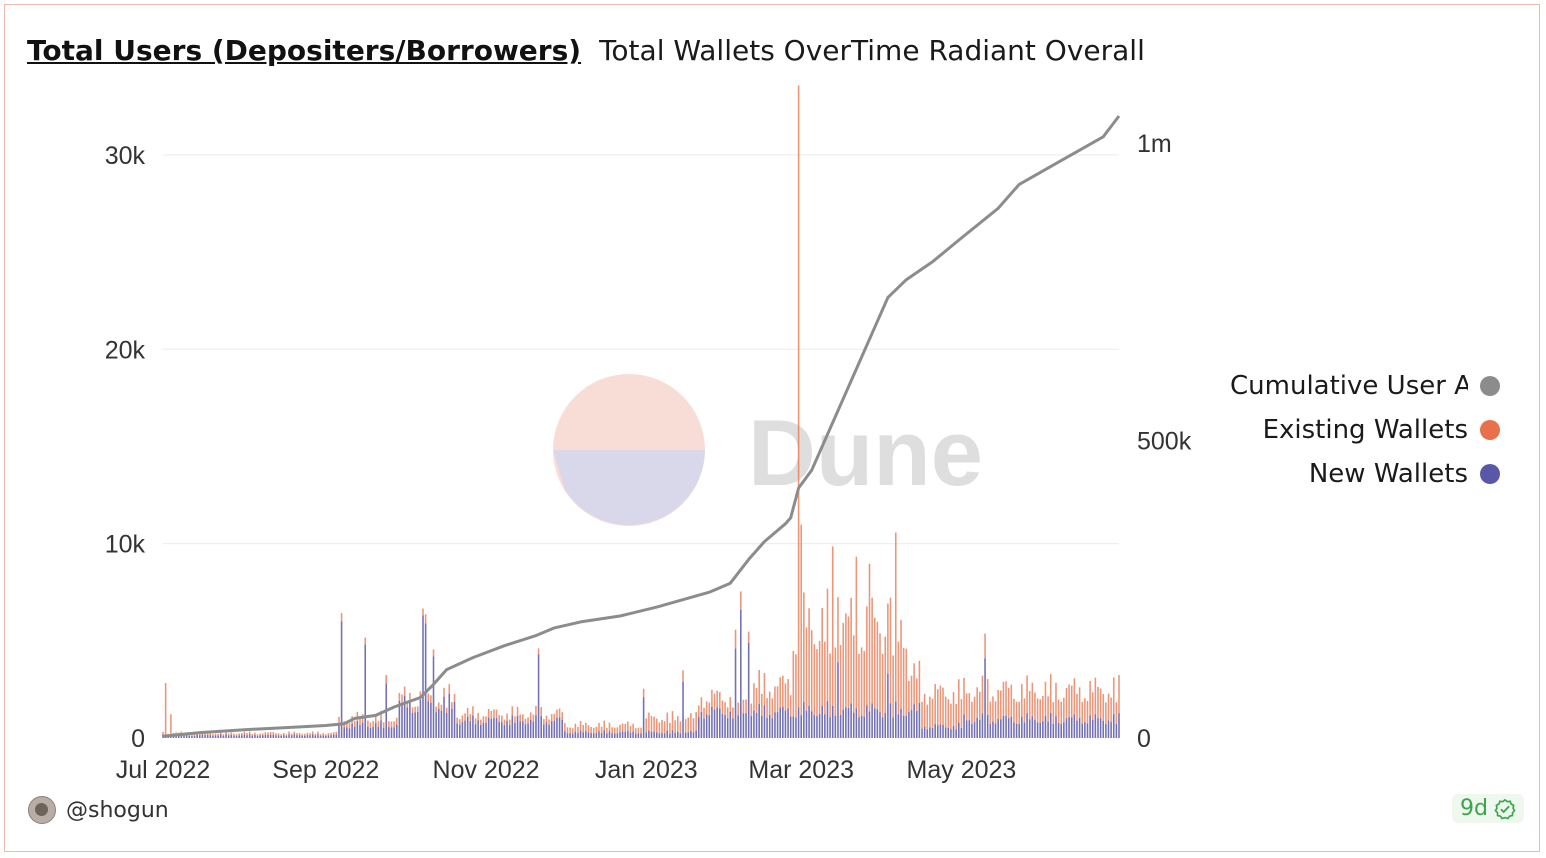 The width and height of the screenshot is (1546, 858). What do you see at coordinates (98, 810) in the screenshot?
I see `author-link: @shogun` at bounding box center [98, 810].